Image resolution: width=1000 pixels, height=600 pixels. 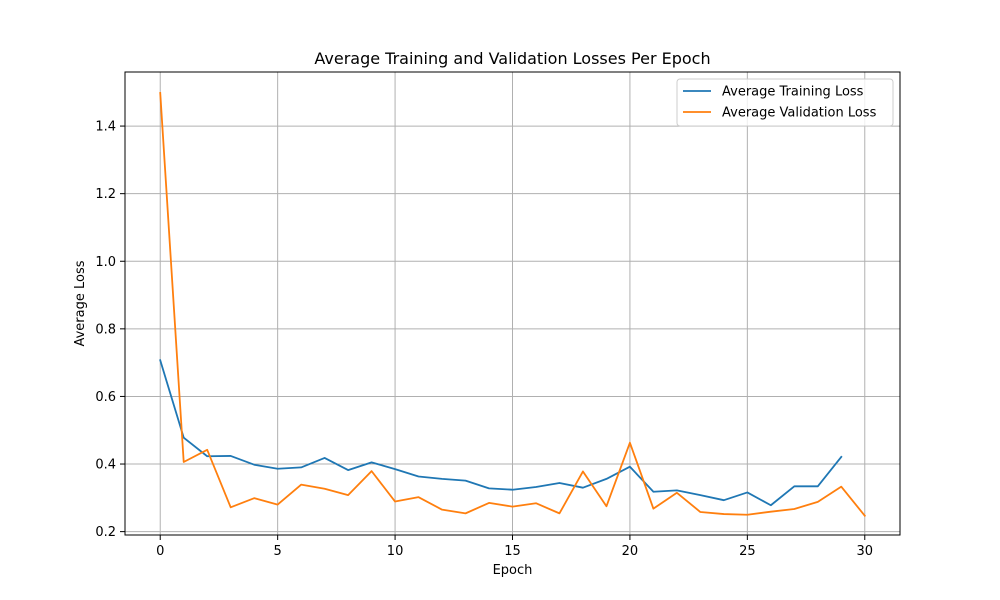 What do you see at coordinates (80, 303) in the screenshot?
I see `y-axis-label: Average Loss` at bounding box center [80, 303].